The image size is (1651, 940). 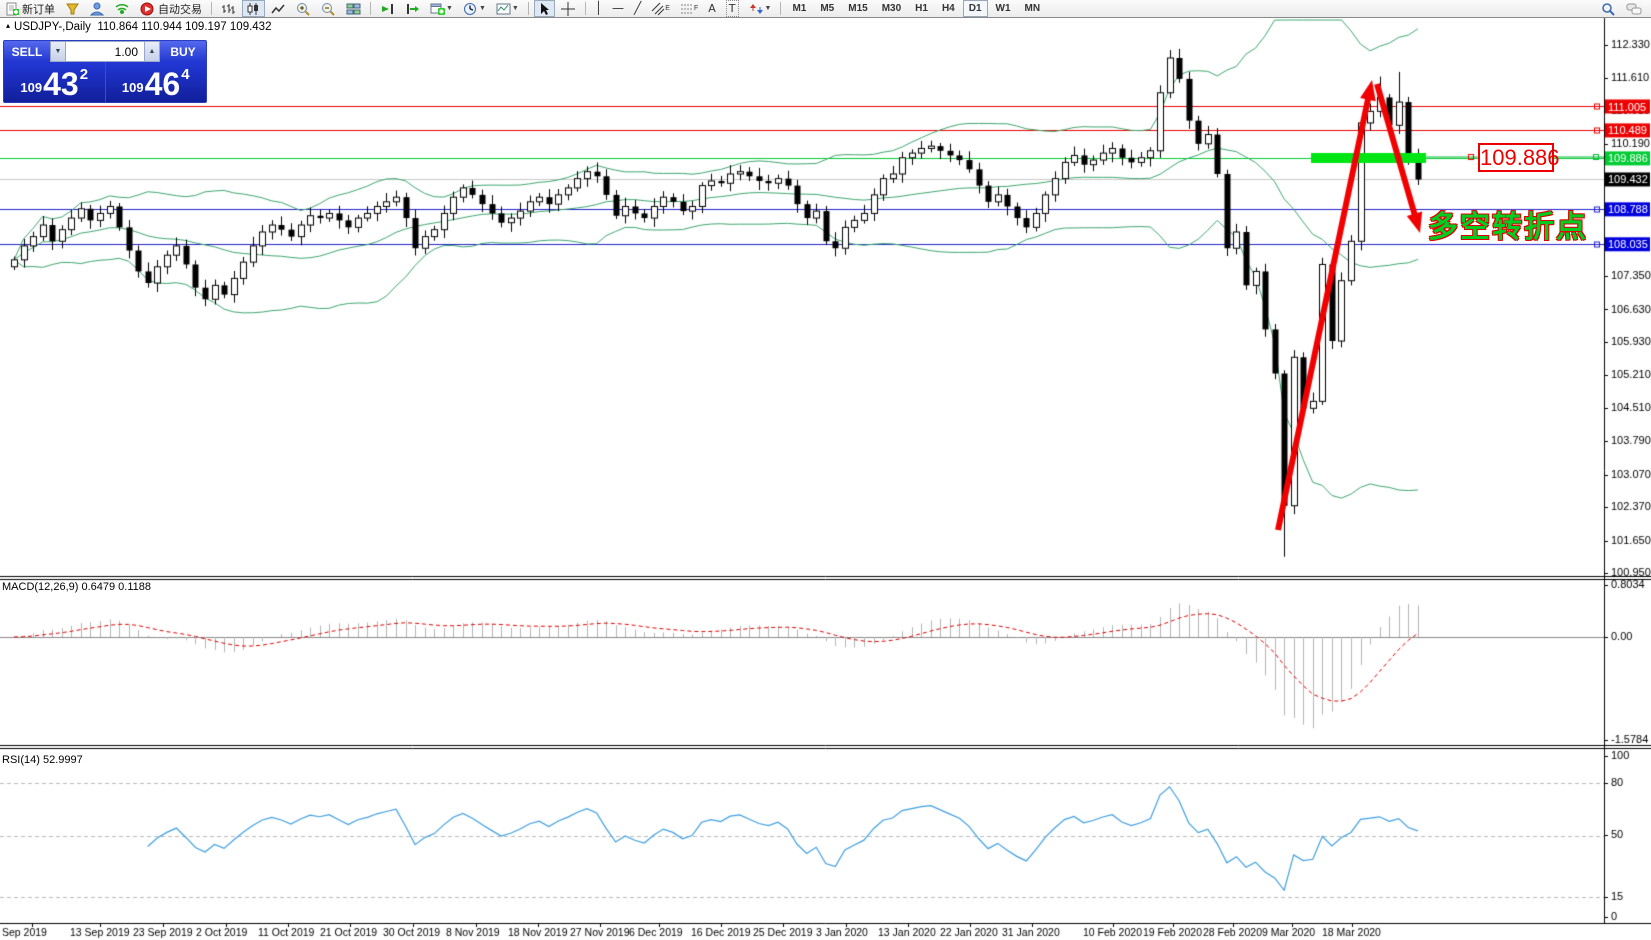 I want to click on one-click-trading-panel: SELL ▼ 1.00 ▲ BUY 109 43 2 109 46 4, so click(x=105, y=71).